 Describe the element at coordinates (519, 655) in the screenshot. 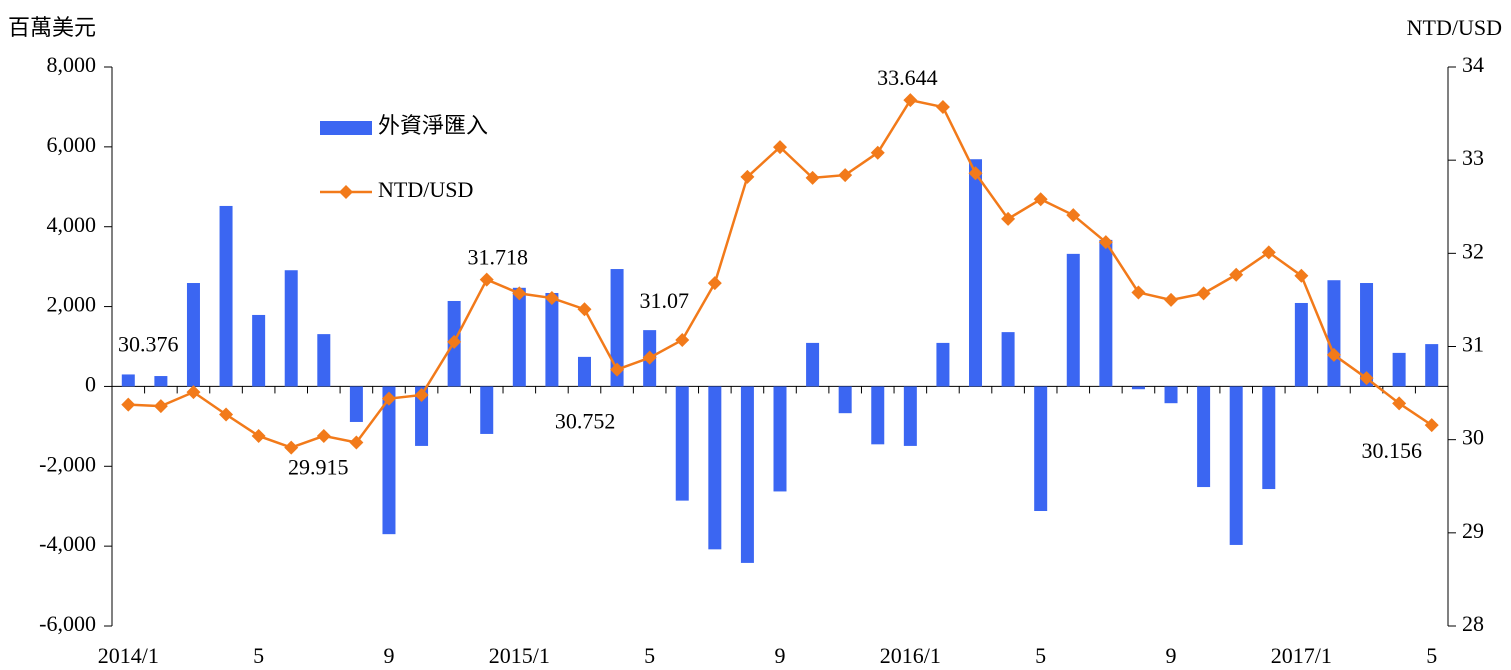

I see `x-tick-label: 2015/1` at that location.